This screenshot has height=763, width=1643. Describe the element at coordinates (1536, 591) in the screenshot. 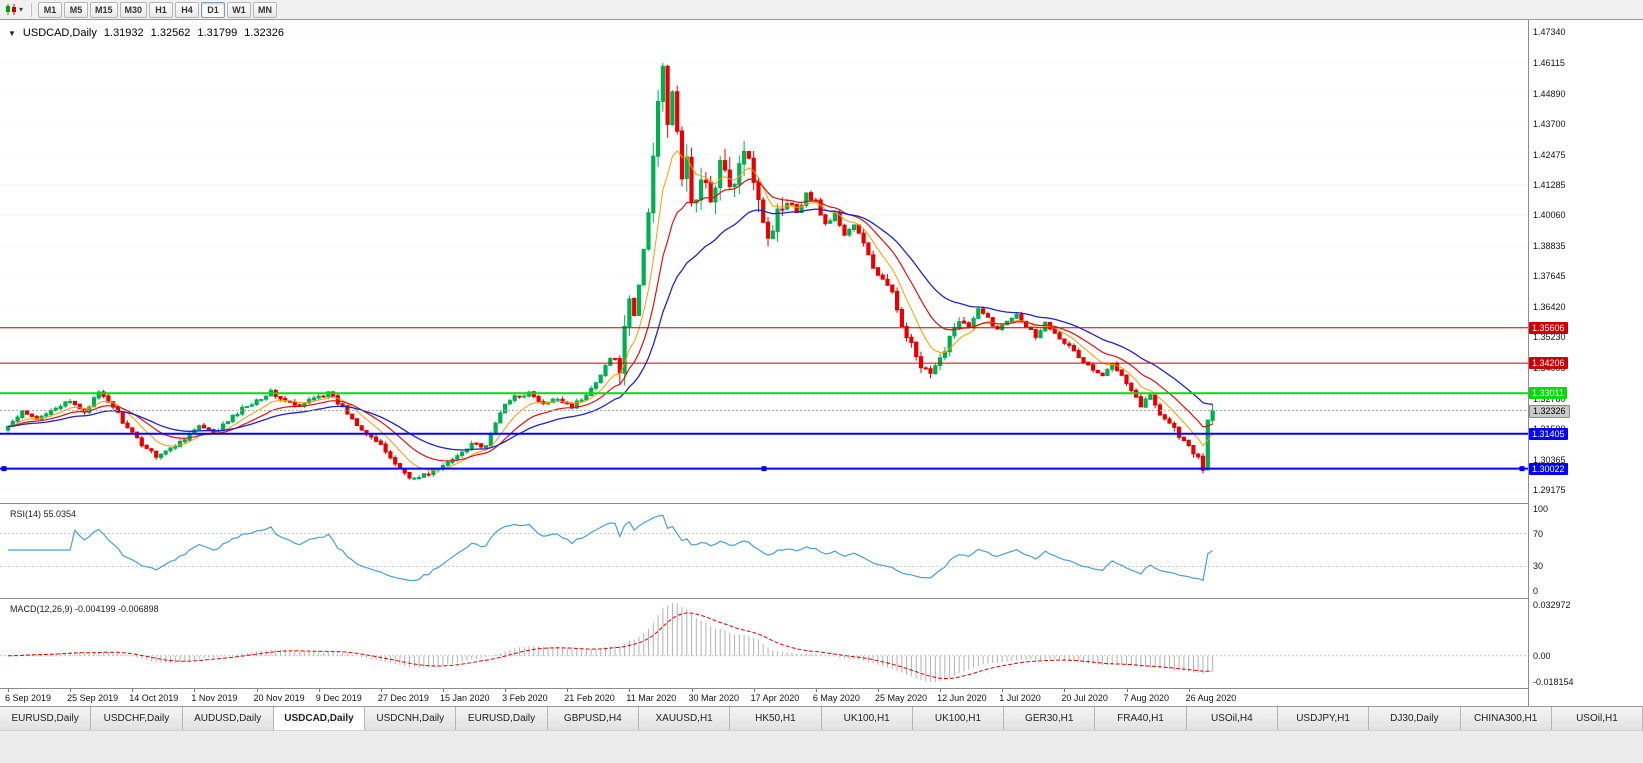

I see `rsi-scale-label: 0` at that location.